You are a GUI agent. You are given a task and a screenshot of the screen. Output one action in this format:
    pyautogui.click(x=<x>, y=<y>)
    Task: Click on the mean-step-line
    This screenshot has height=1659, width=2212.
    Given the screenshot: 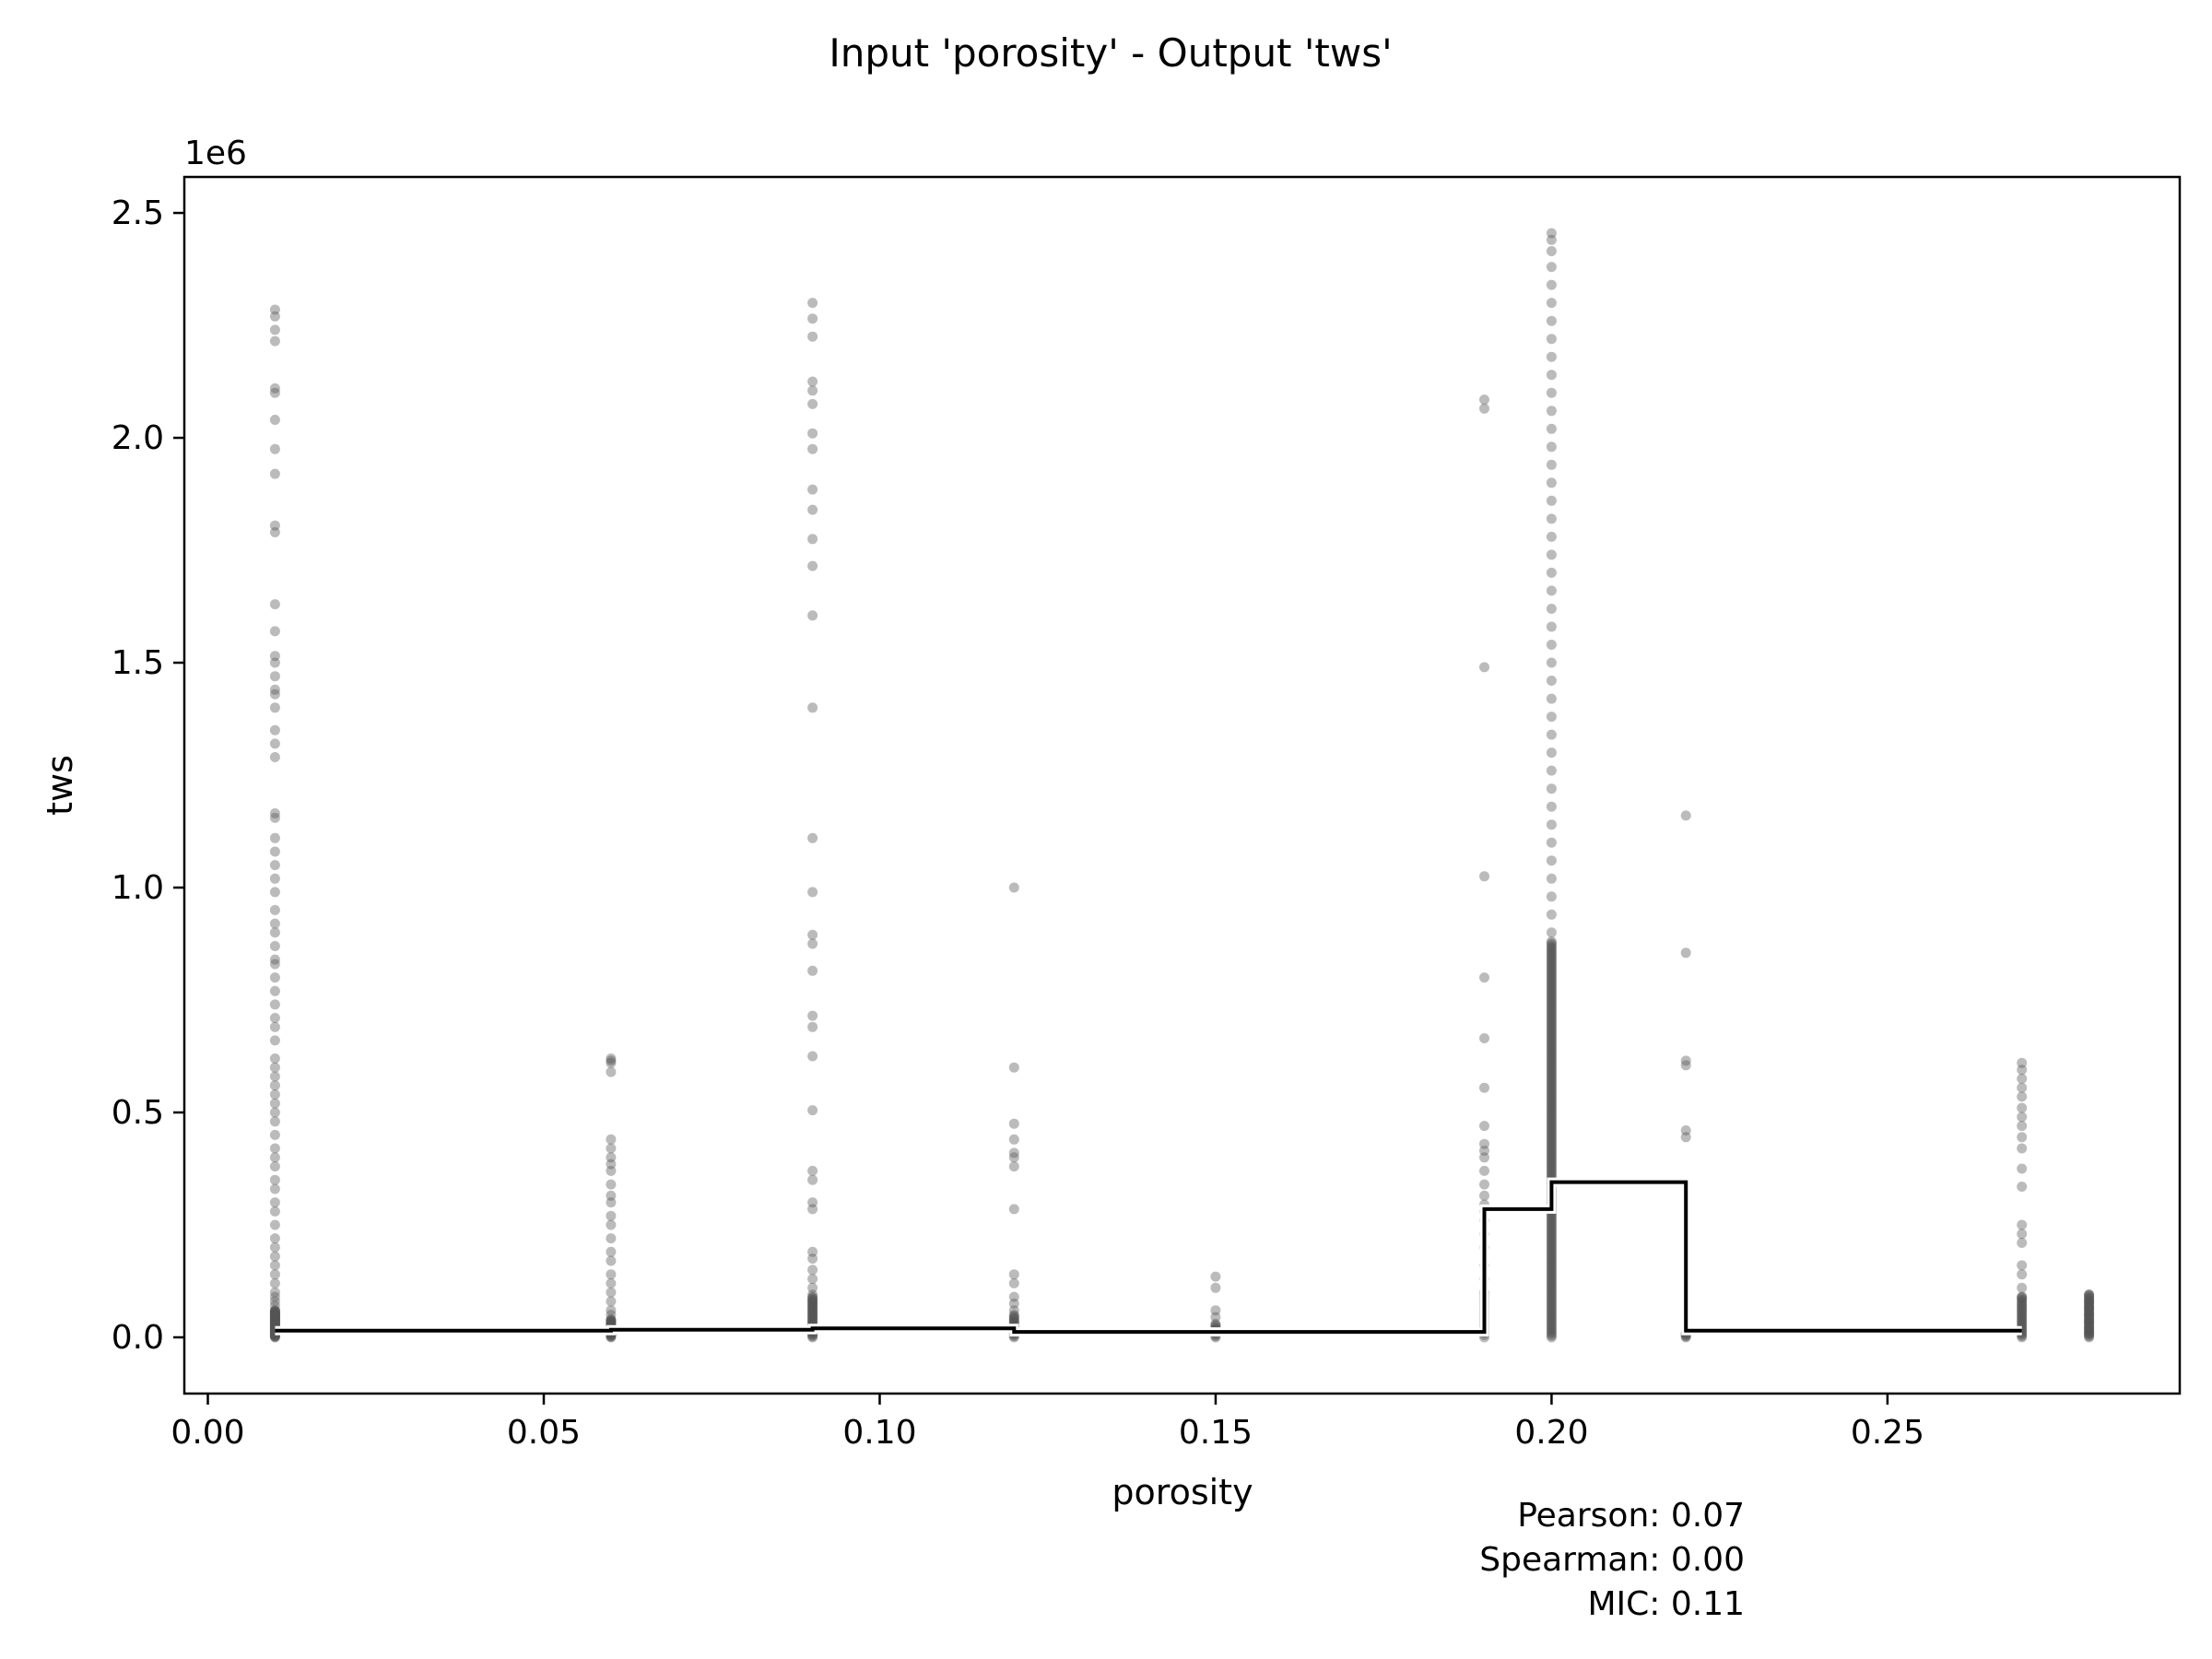 What is the action you would take?
    pyautogui.click(x=1148, y=1257)
    